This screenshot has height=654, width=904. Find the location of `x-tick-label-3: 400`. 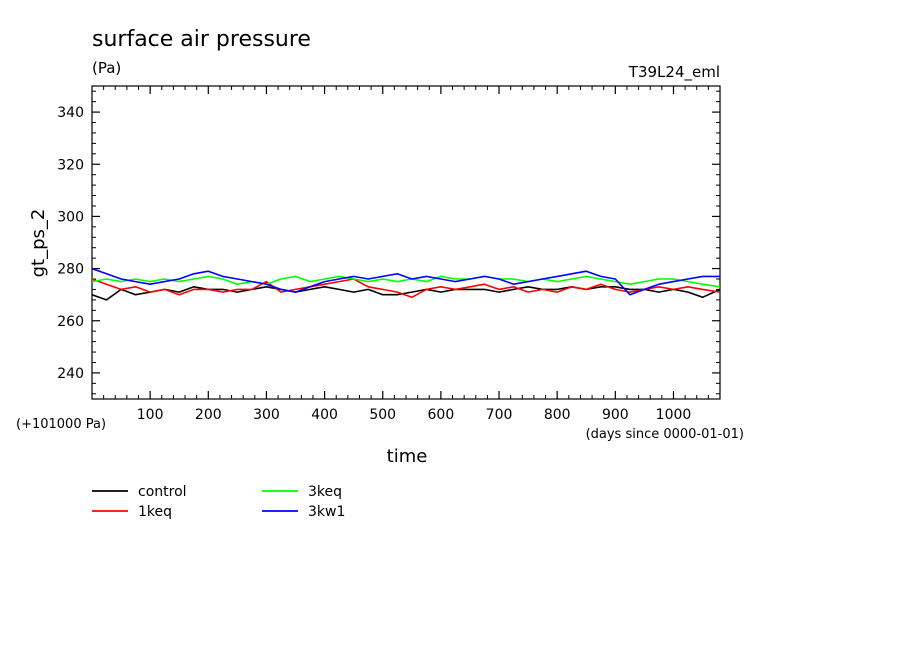

x-tick-label-3: 400 is located at coordinates (324, 415).